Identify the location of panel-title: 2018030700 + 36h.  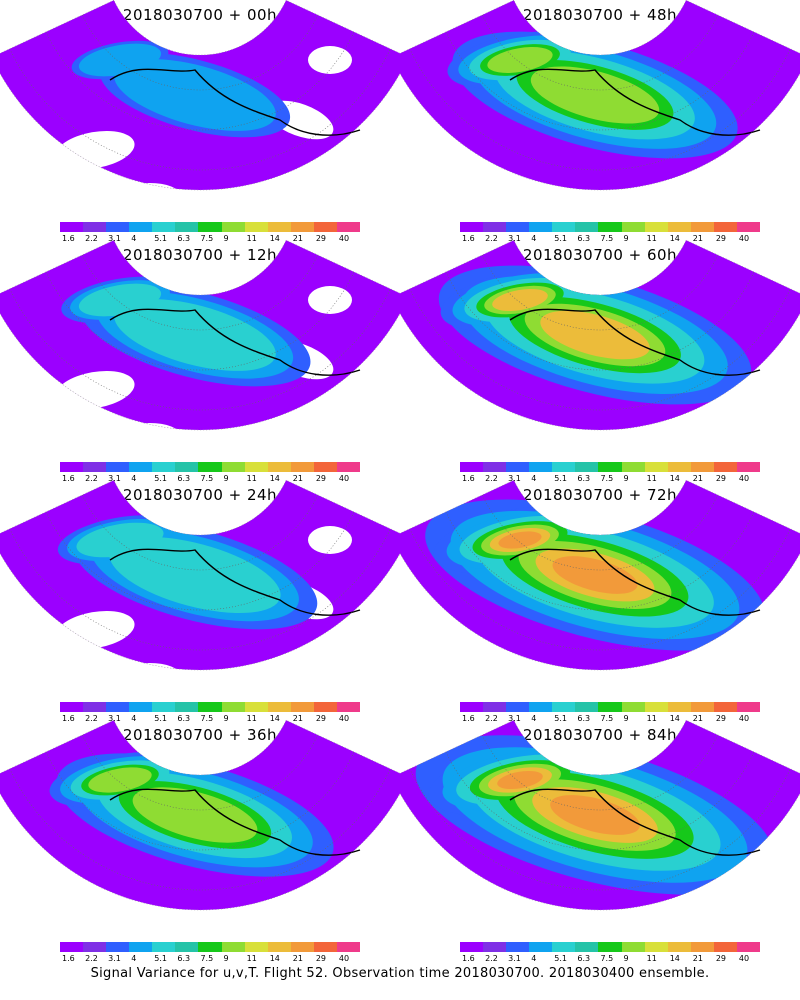
(200, 735).